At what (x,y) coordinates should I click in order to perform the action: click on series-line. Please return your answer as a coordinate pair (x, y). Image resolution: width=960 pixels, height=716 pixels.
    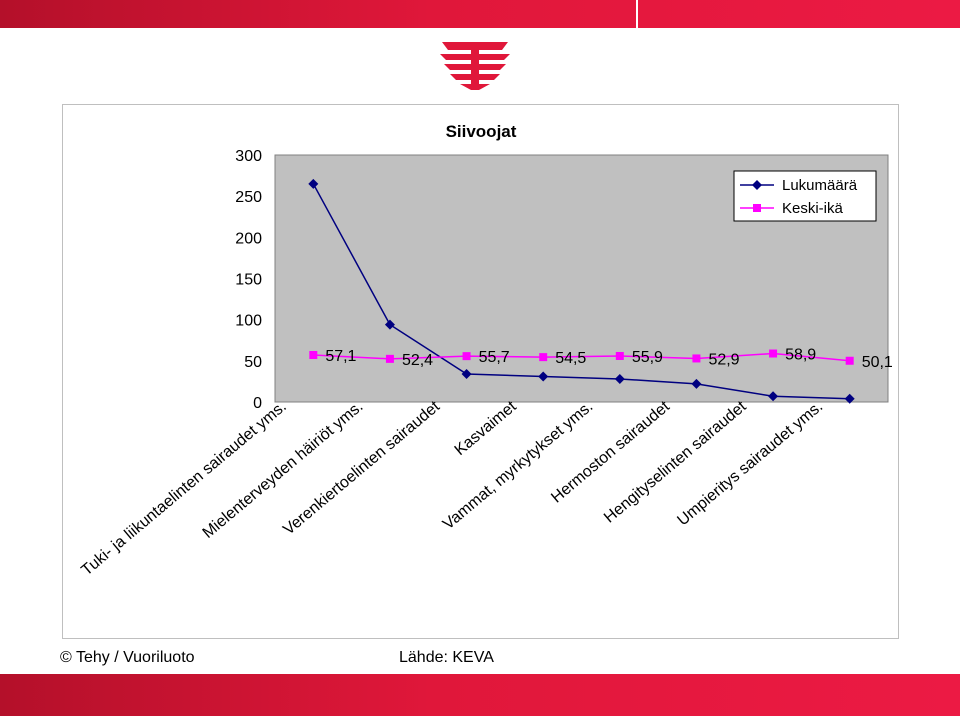
    Looking at the image, I should click on (581, 357).